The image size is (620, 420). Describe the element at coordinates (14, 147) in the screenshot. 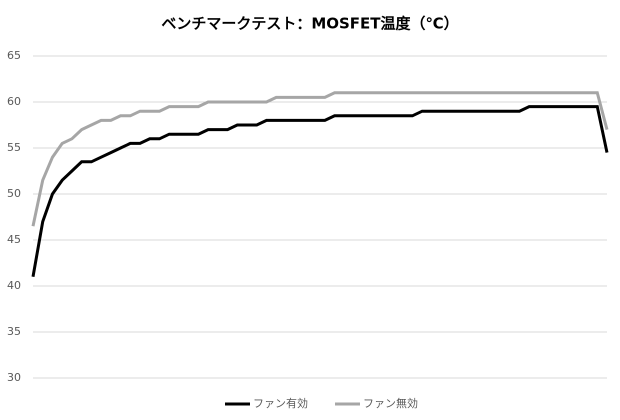

I see `y-tick-label: 55` at that location.